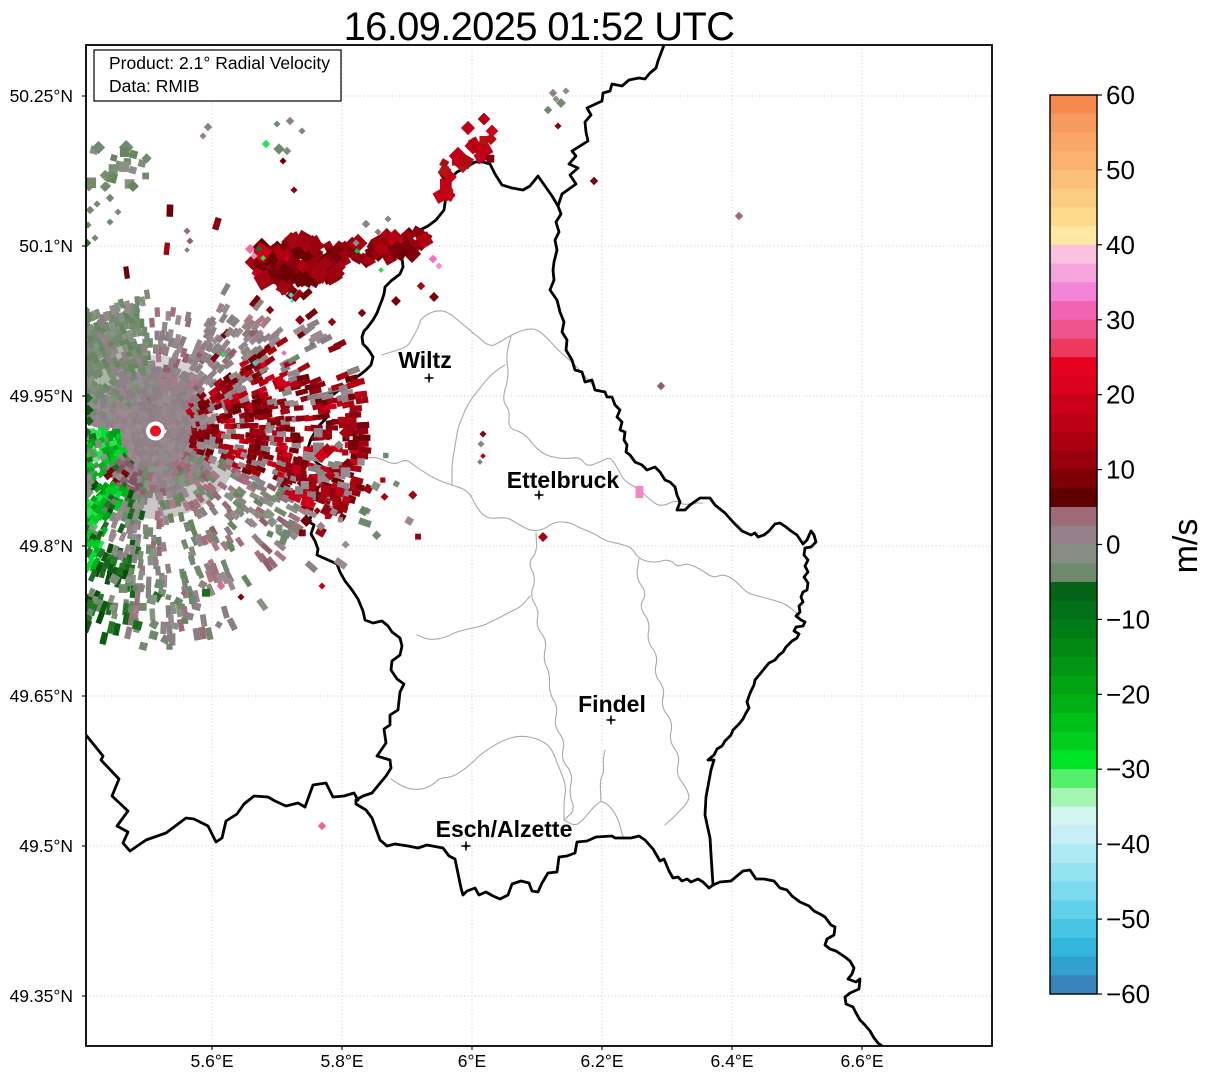  I want to click on svg-text: 49.95°N, so click(41, 396).